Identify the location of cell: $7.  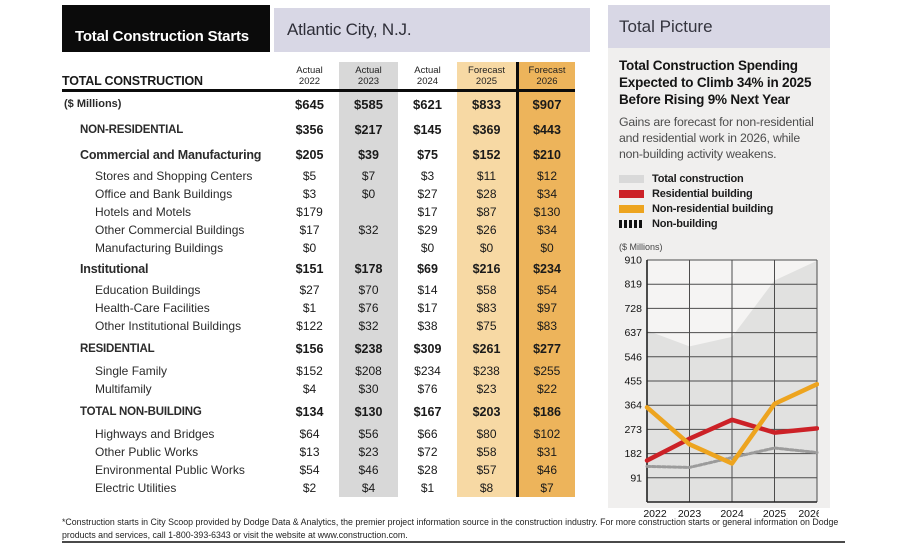
(368, 176).